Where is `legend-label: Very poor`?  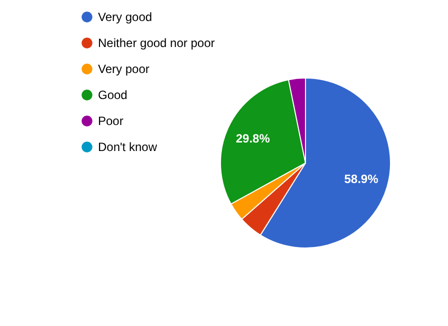
legend-label: Very poor is located at coordinates (124, 69).